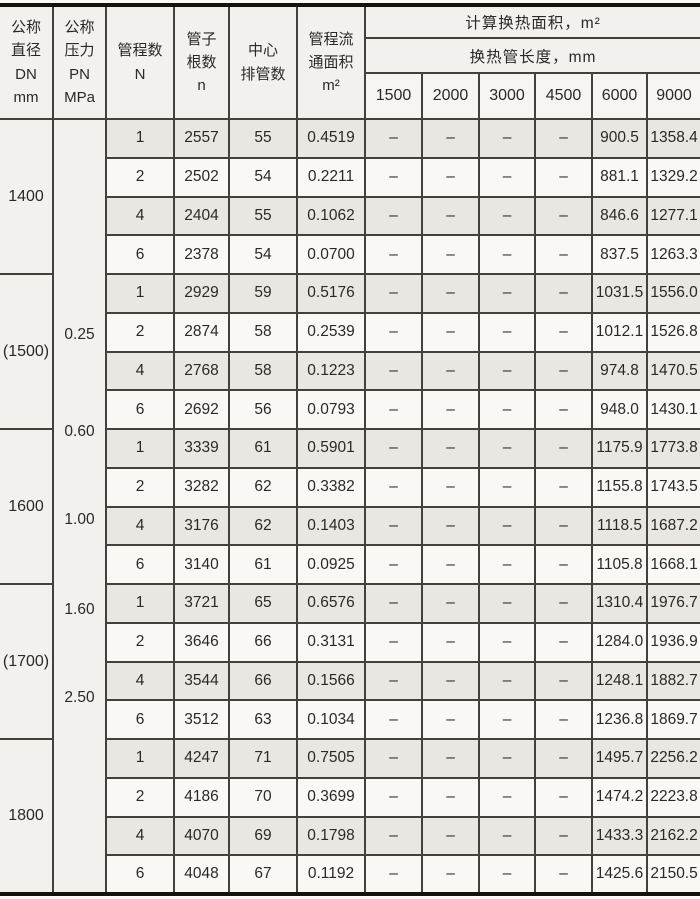 The height and width of the screenshot is (899, 700). I want to click on cell-len-9000: 1976.7, so click(672, 603).